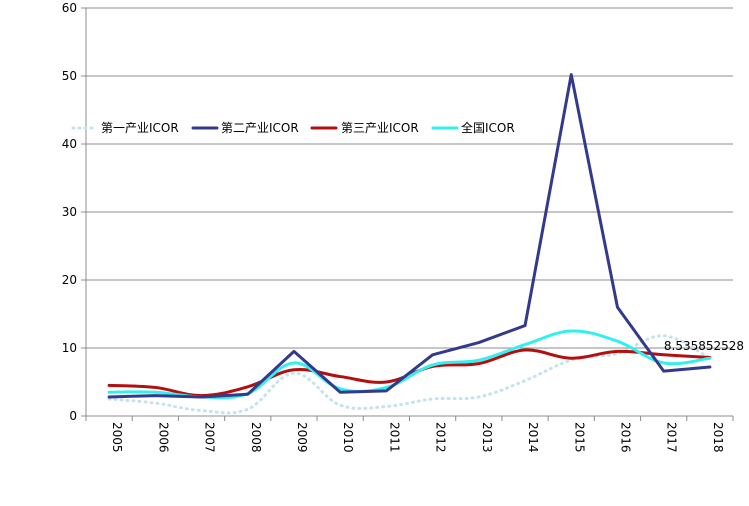 This screenshot has height=506, width=749. What do you see at coordinates (140, 128) in the screenshot?
I see `legend-label: 第一产业ICOR` at bounding box center [140, 128].